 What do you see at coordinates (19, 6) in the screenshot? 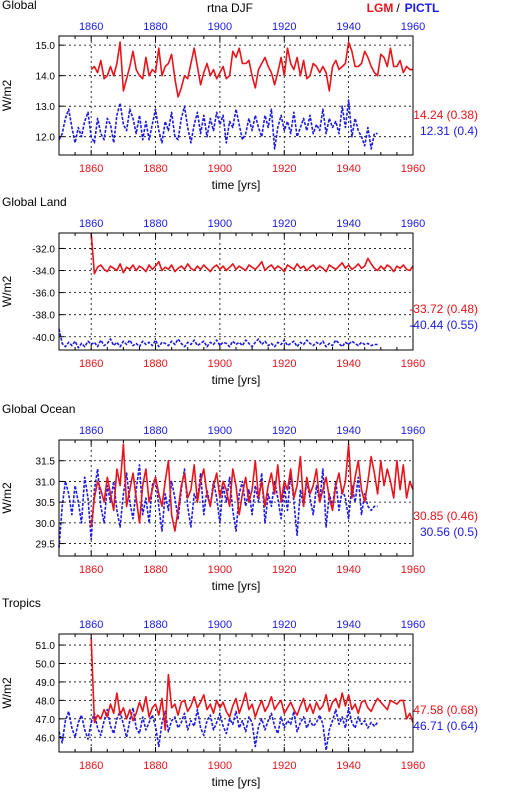
I see `panel-title: Global` at bounding box center [19, 6].